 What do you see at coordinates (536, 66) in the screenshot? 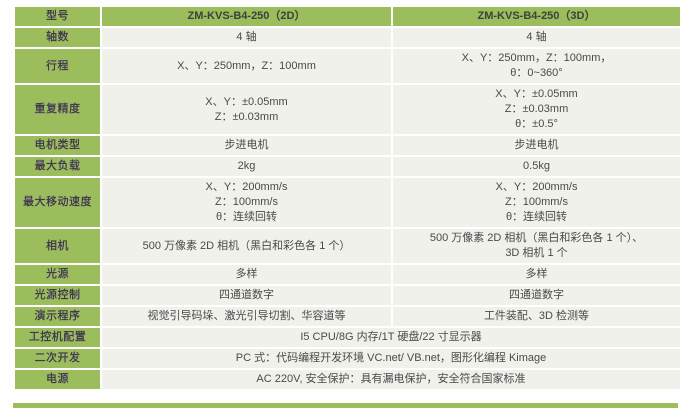
I see `row-value-3d: X、Y：250mm，Z：100mm， θ：0~360°` at bounding box center [536, 66].